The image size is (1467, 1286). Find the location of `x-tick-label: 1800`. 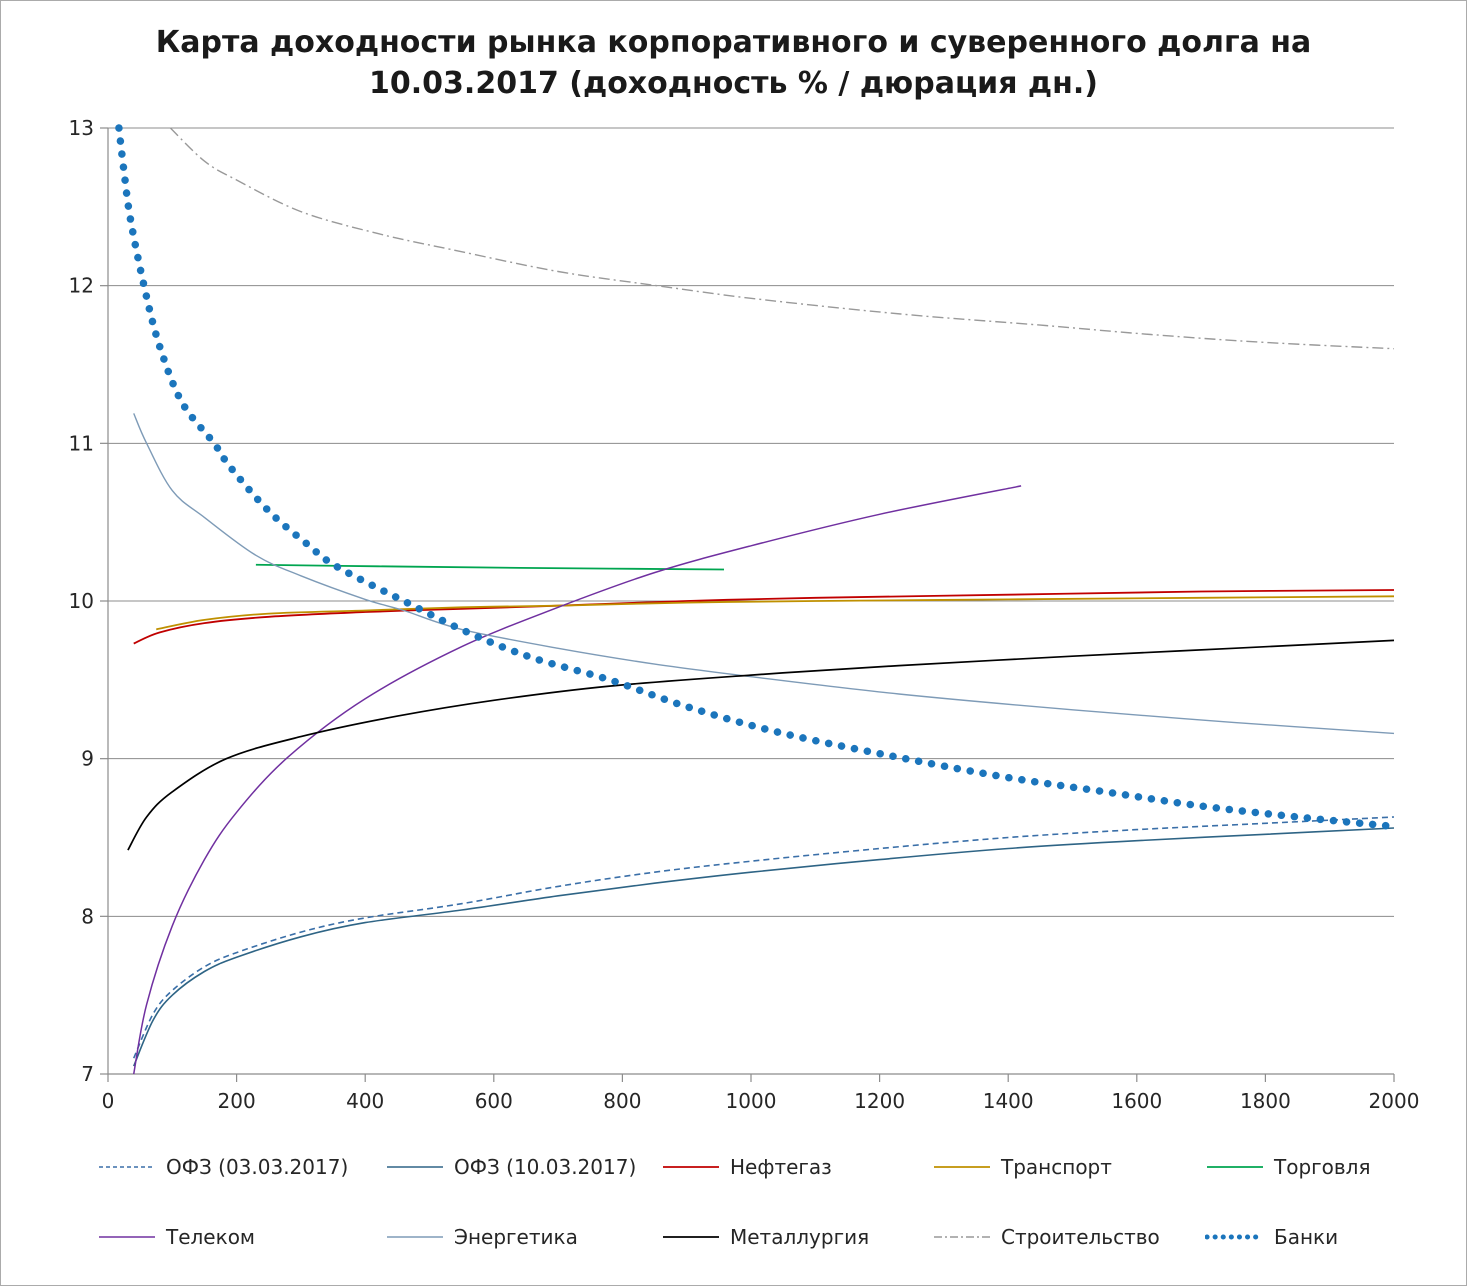

x-tick-label: 1800 is located at coordinates (1265, 1101).